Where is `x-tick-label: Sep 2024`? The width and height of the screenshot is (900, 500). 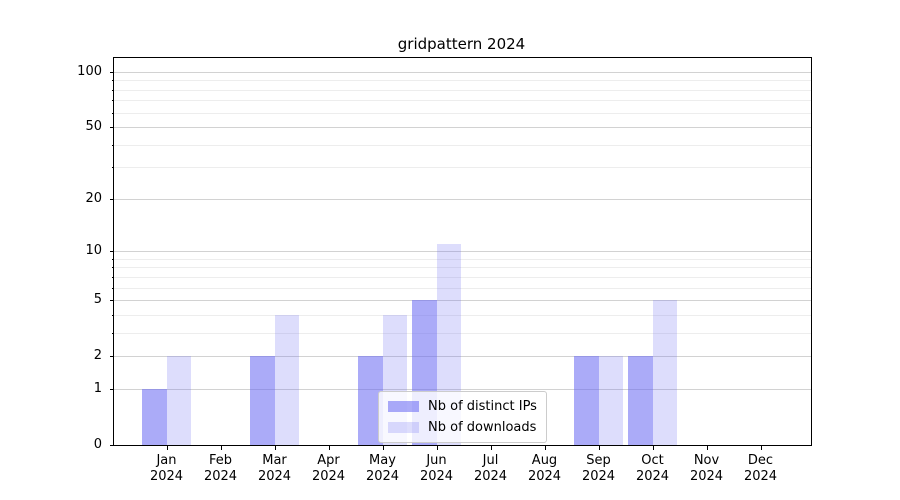
x-tick-label: Sep 2024 is located at coordinates (598, 468).